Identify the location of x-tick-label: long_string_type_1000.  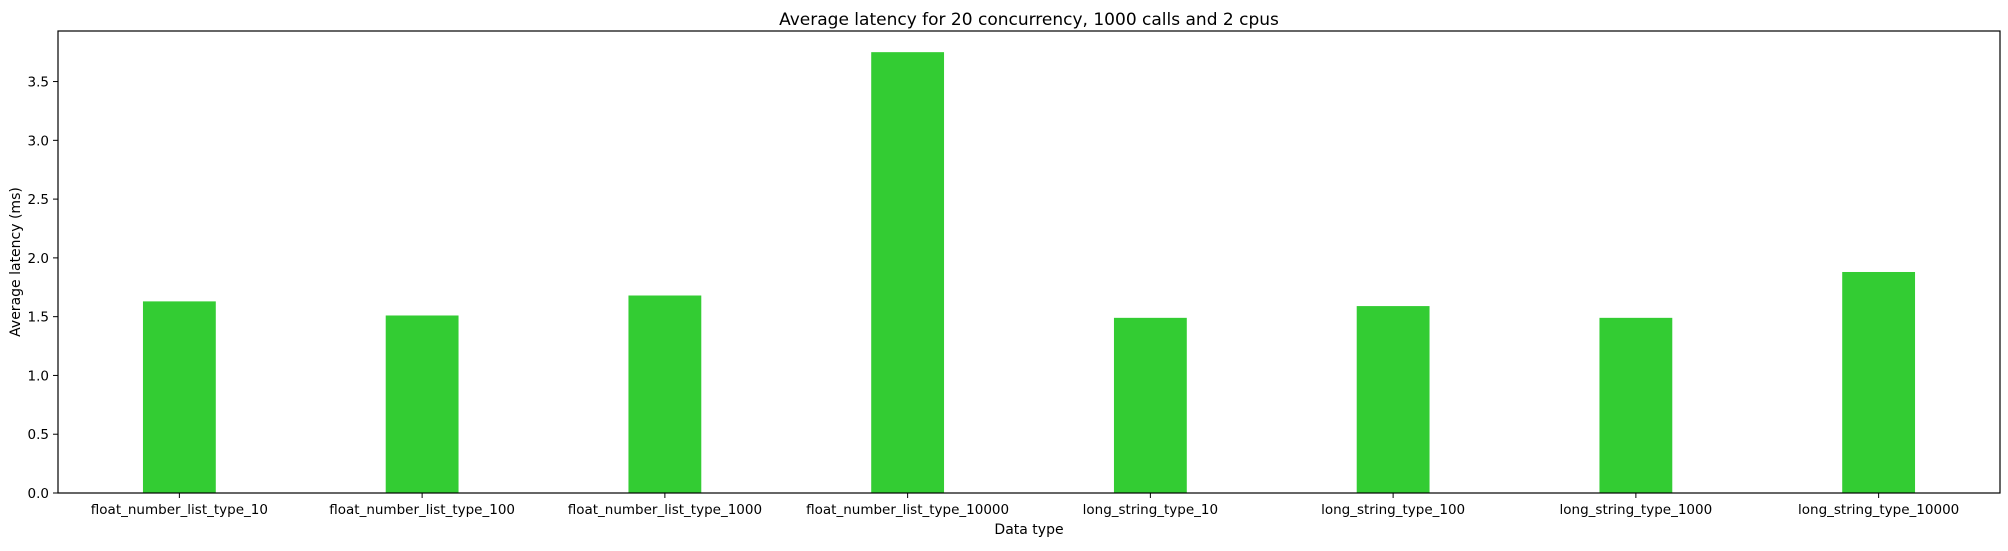
(1636, 510).